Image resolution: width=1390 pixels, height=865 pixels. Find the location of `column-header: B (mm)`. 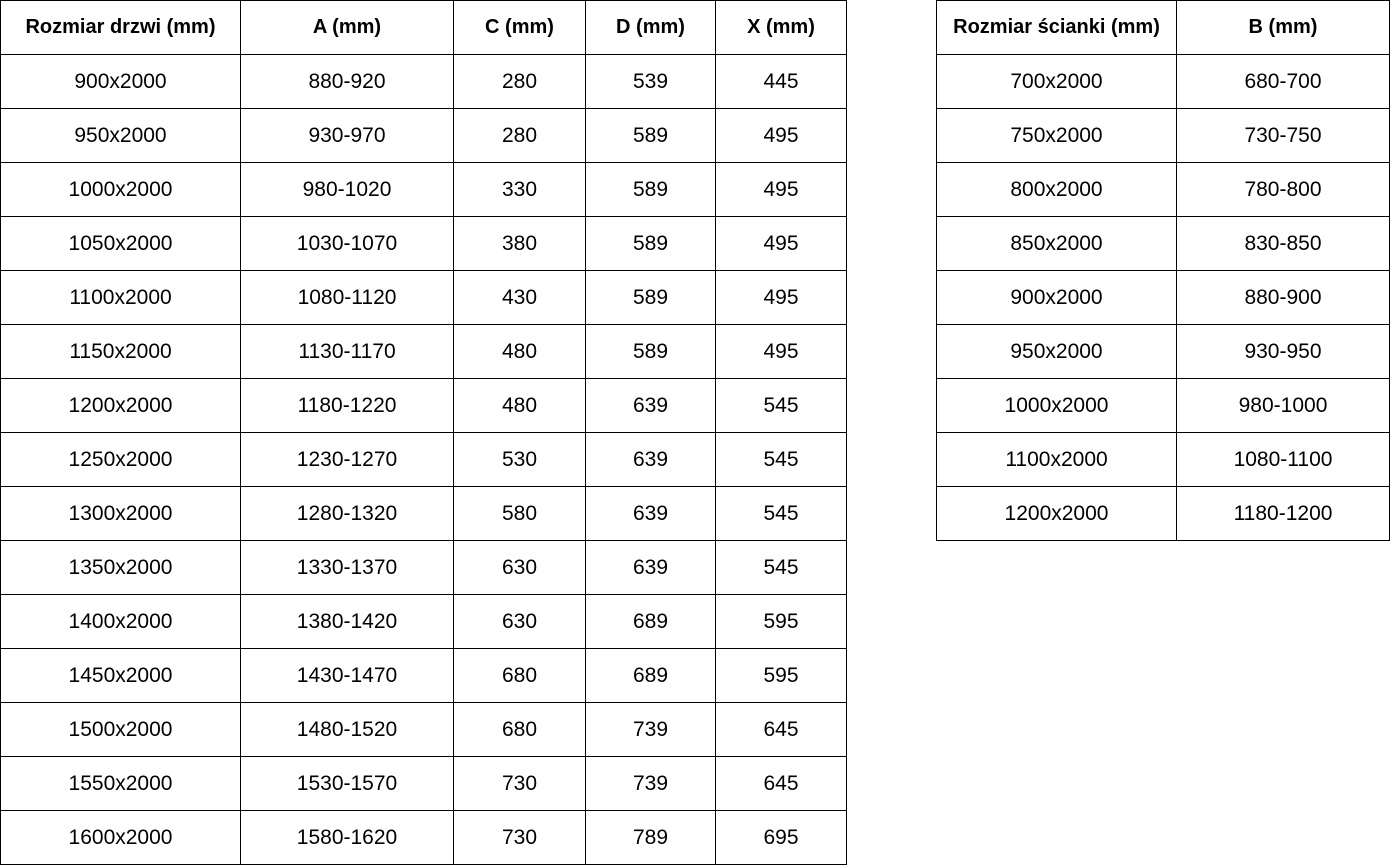

column-header: B (mm) is located at coordinates (1283, 27).